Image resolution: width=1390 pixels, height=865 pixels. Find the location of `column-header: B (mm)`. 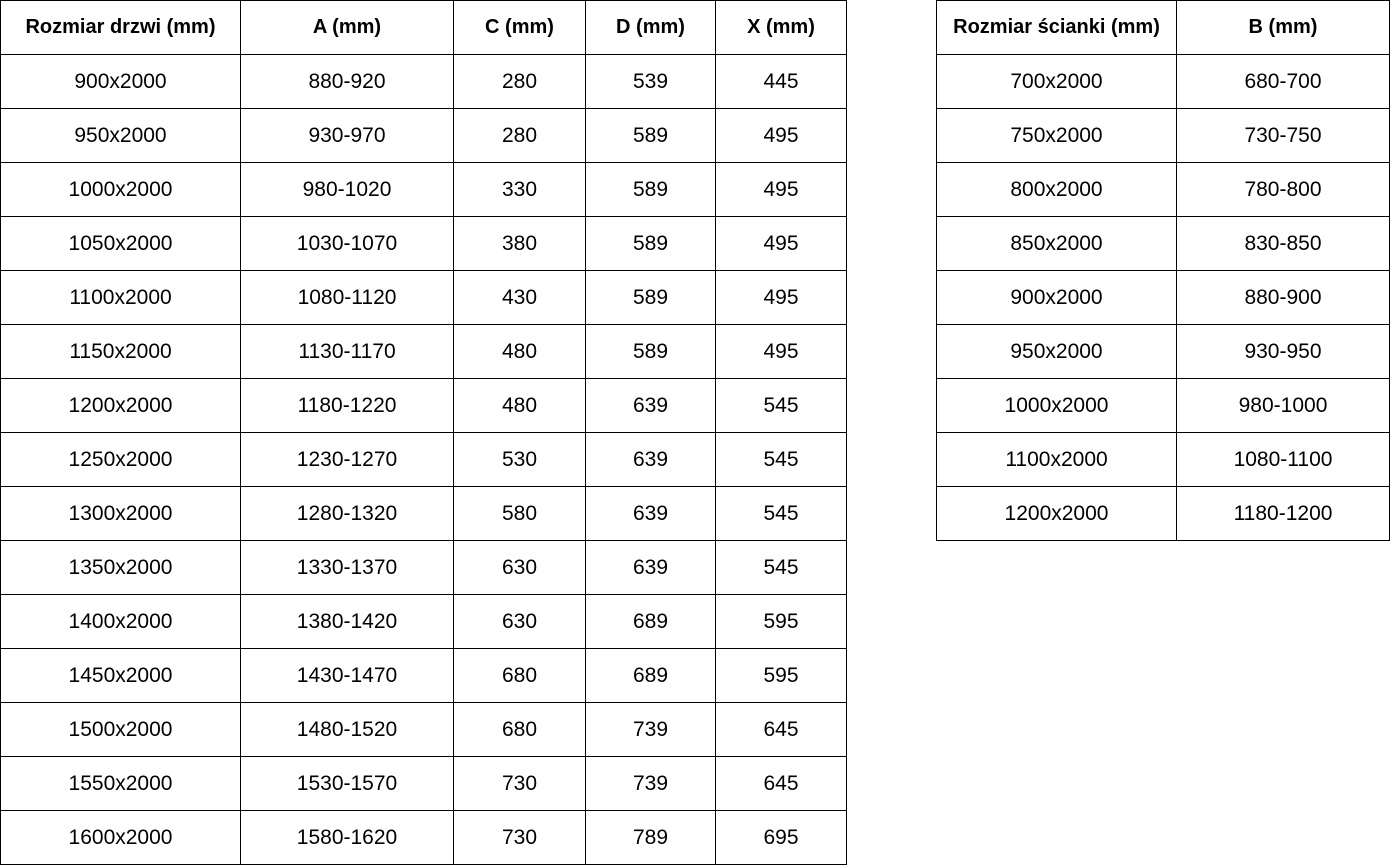

column-header: B (mm) is located at coordinates (1283, 27).